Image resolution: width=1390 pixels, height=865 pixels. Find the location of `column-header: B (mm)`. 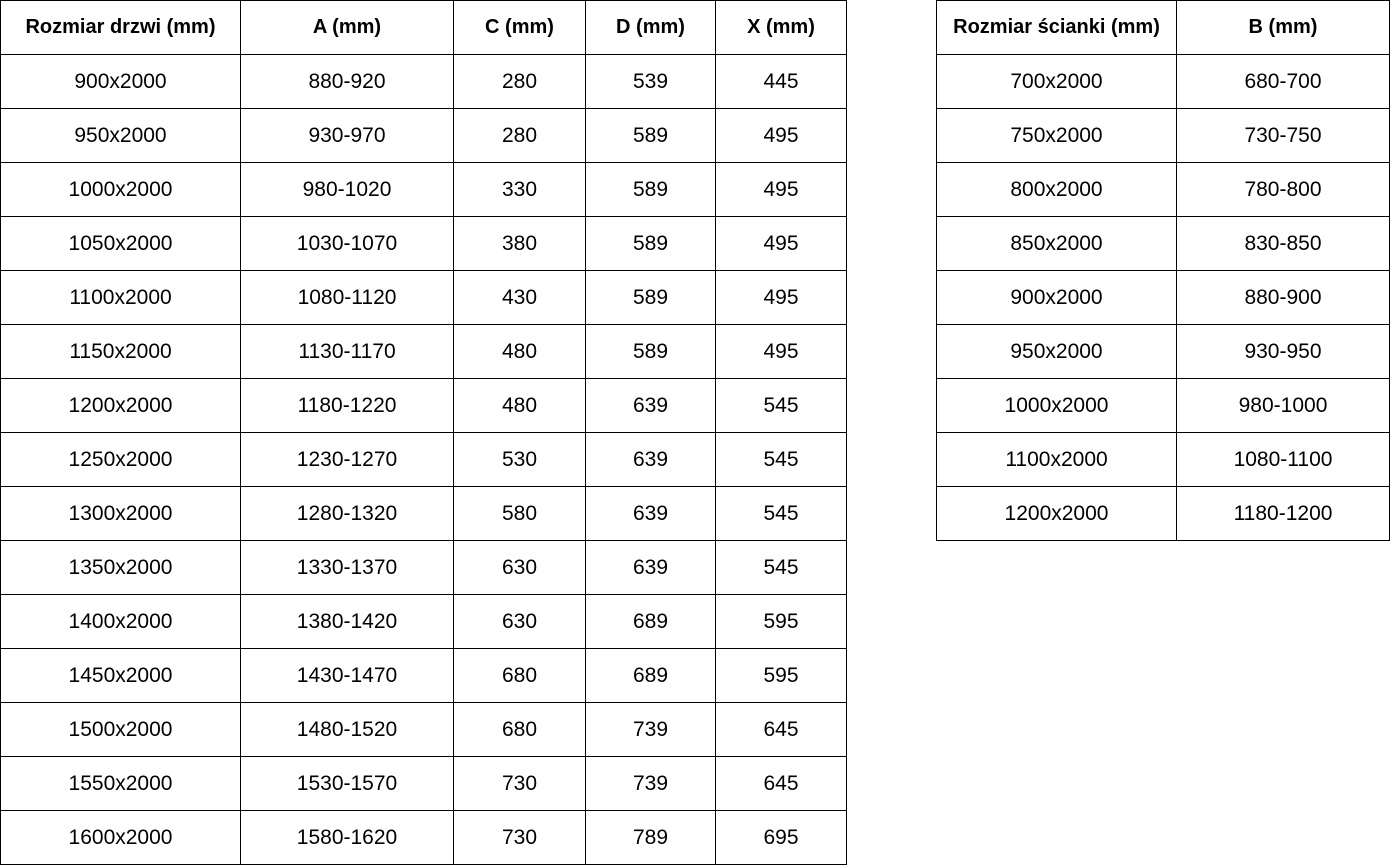

column-header: B (mm) is located at coordinates (1283, 27).